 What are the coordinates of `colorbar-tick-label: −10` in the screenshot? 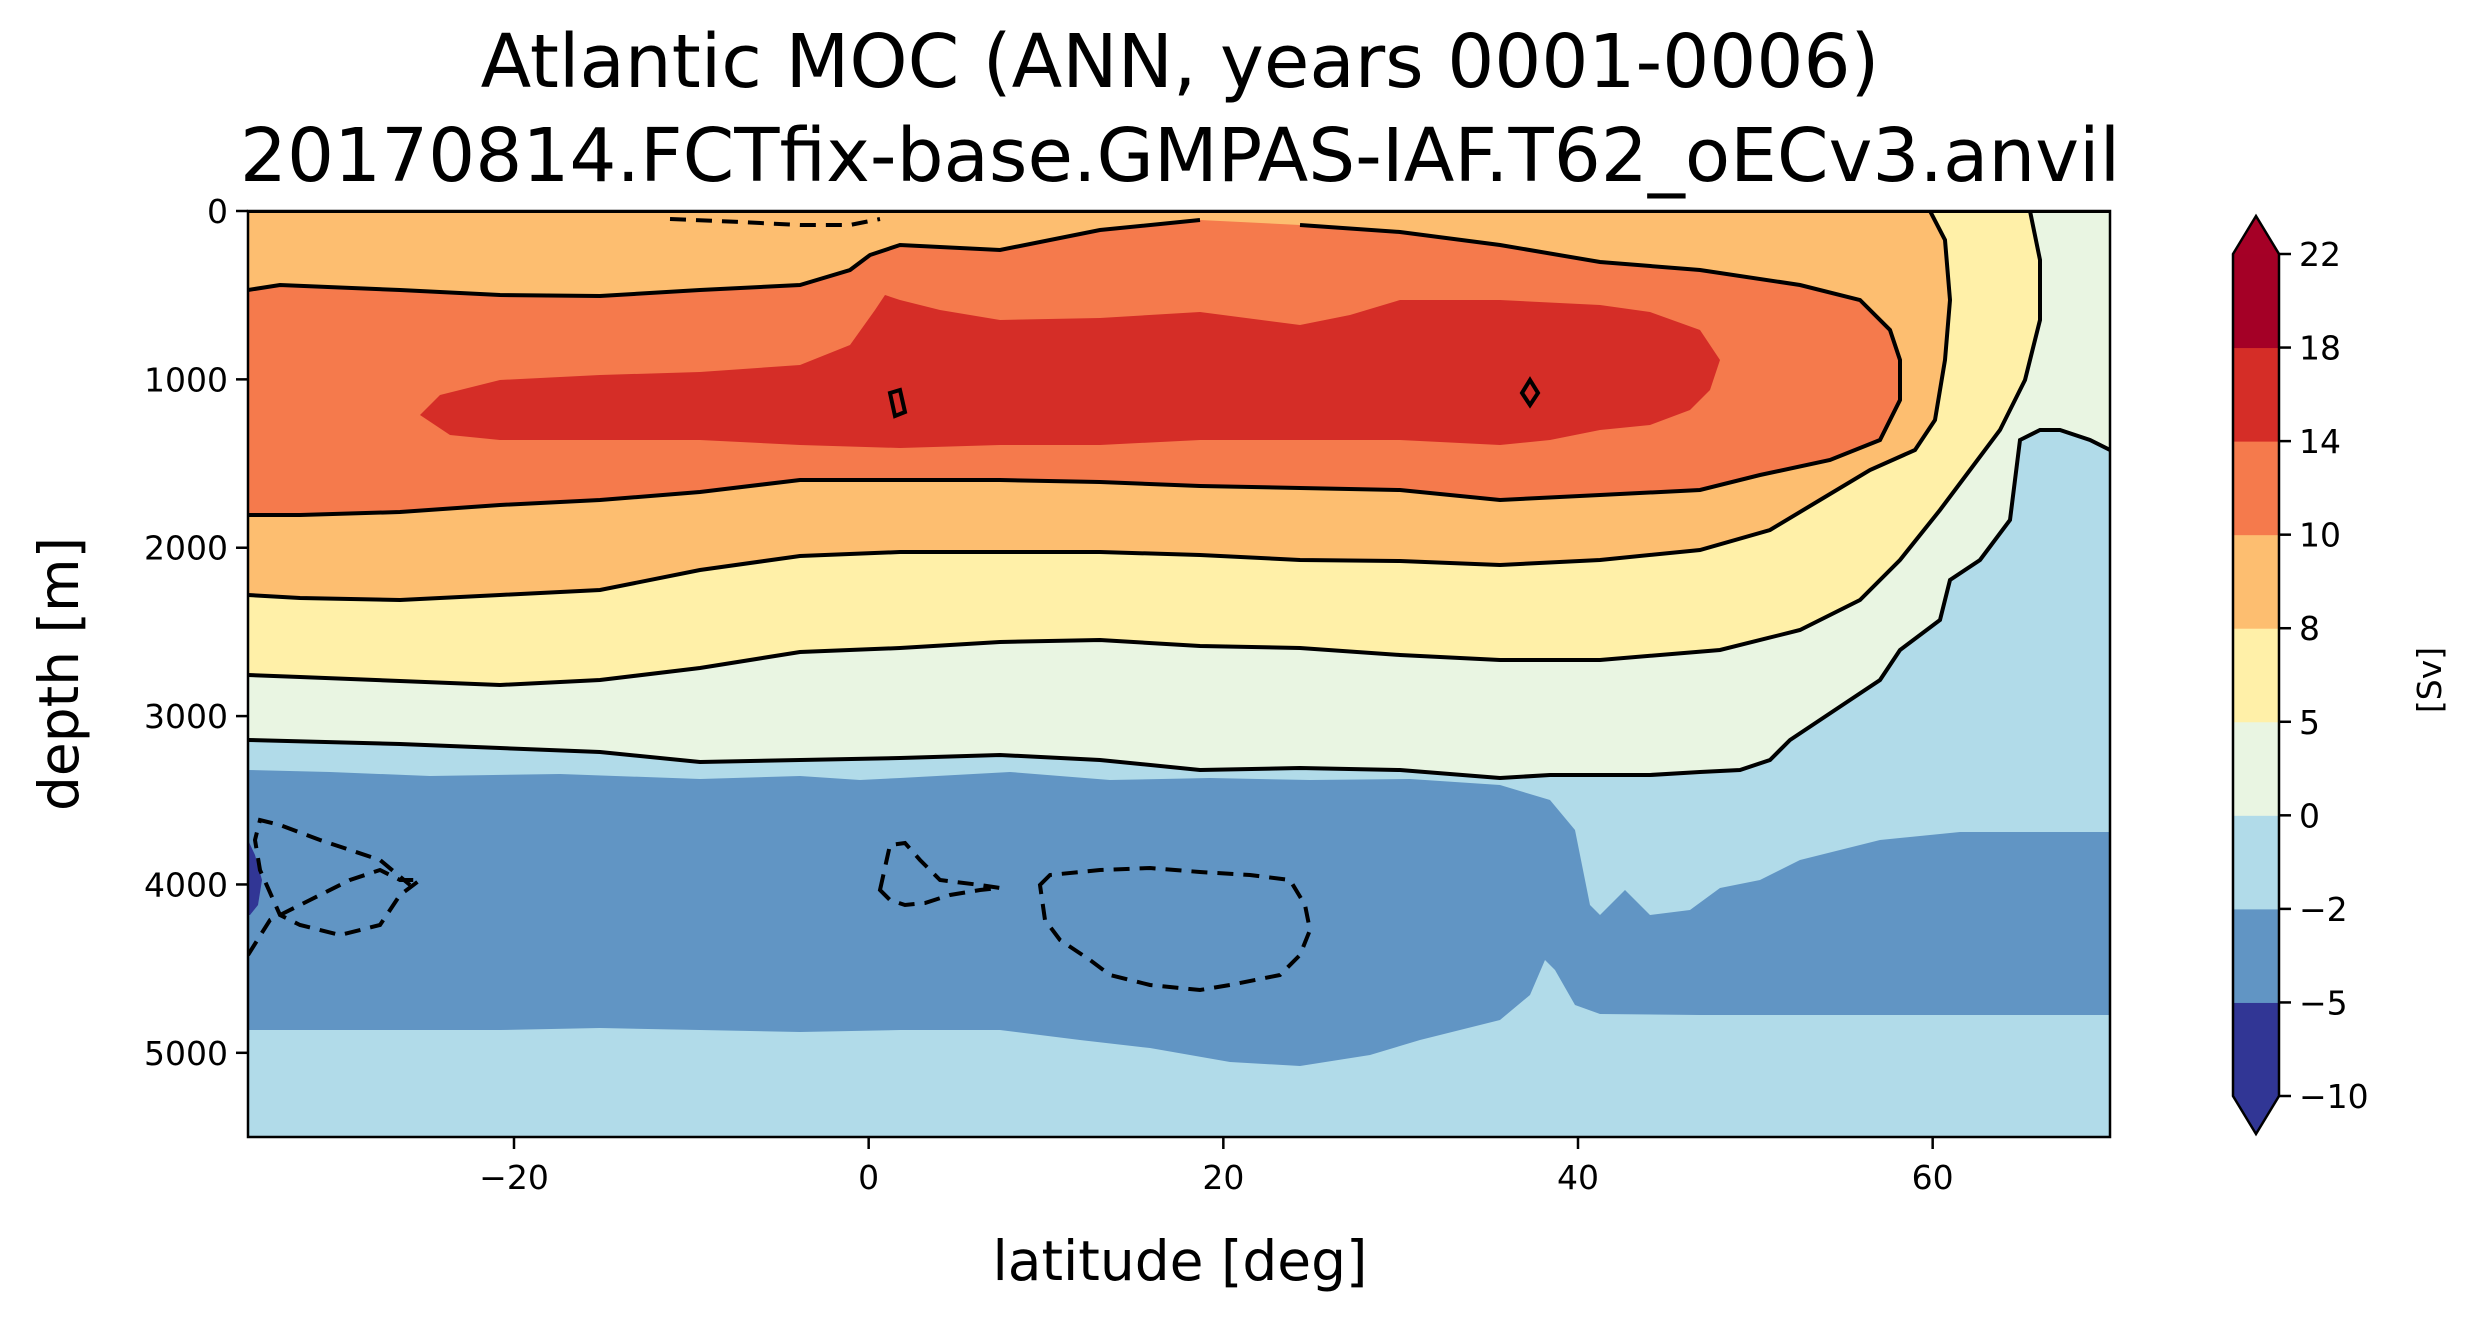 It's located at (2334, 1096).